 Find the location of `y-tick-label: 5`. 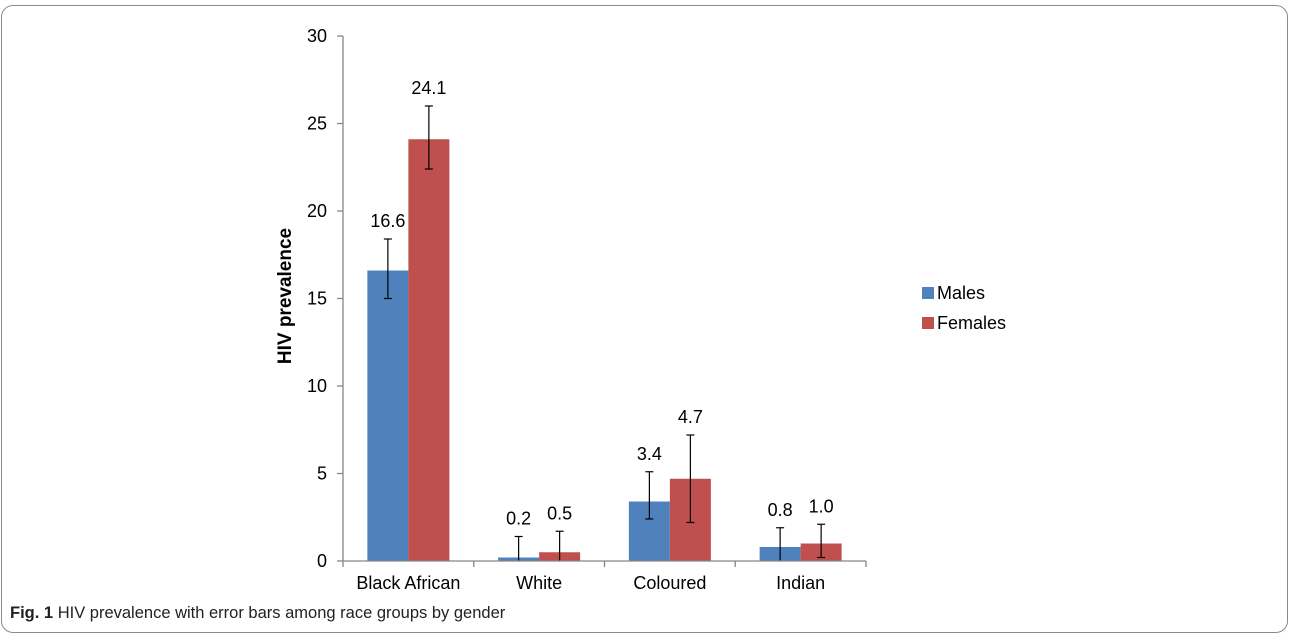

y-tick-label: 5 is located at coordinates (322, 474).